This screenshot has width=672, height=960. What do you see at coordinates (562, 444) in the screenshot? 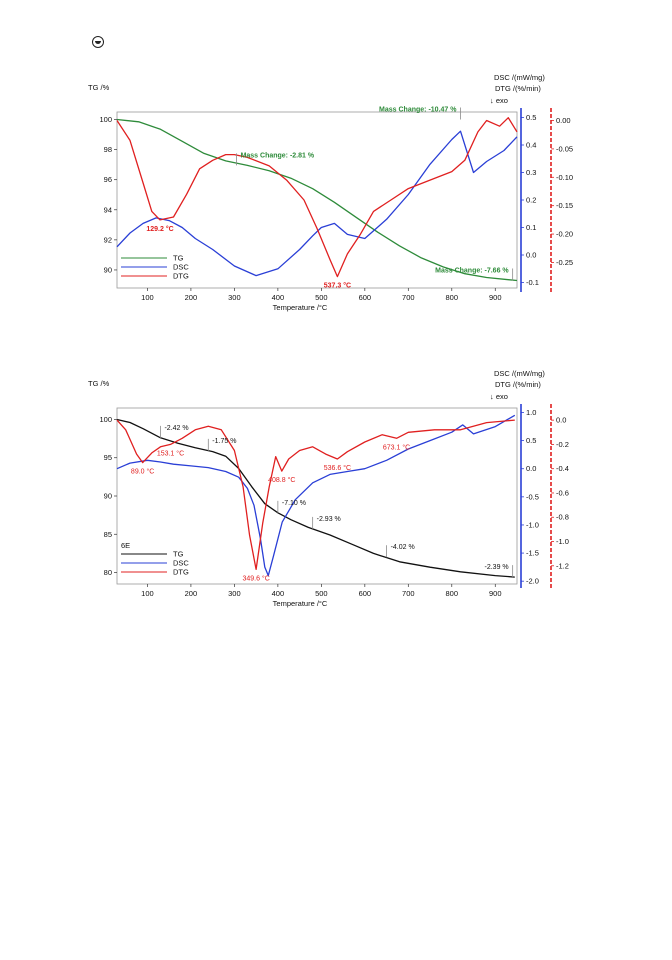
I see `dtg-tick-label: -0.2` at bounding box center [562, 444].